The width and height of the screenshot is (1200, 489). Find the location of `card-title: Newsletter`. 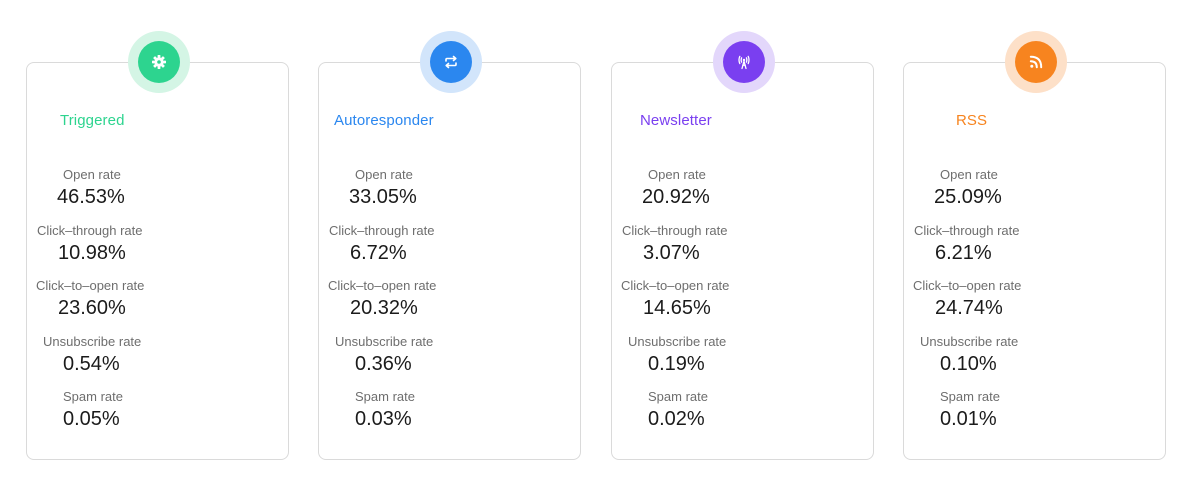

card-title: Newsletter is located at coordinates (676, 120).